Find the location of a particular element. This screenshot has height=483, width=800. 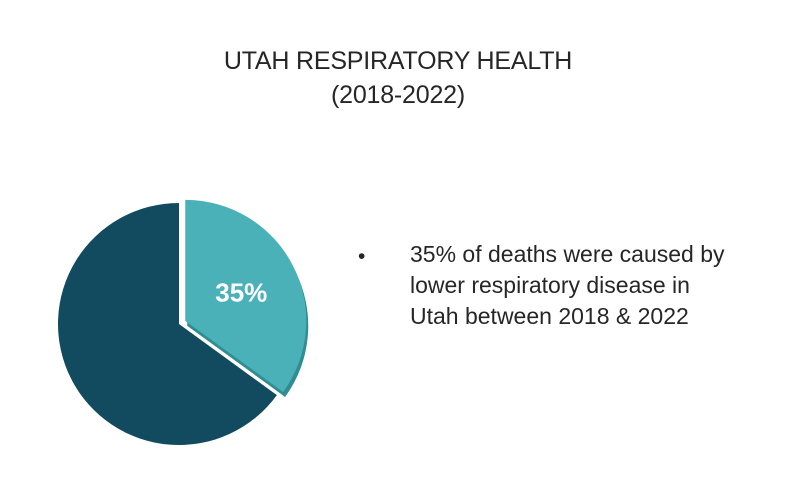

pie-slice-0-shape is located at coordinates (246, 295).